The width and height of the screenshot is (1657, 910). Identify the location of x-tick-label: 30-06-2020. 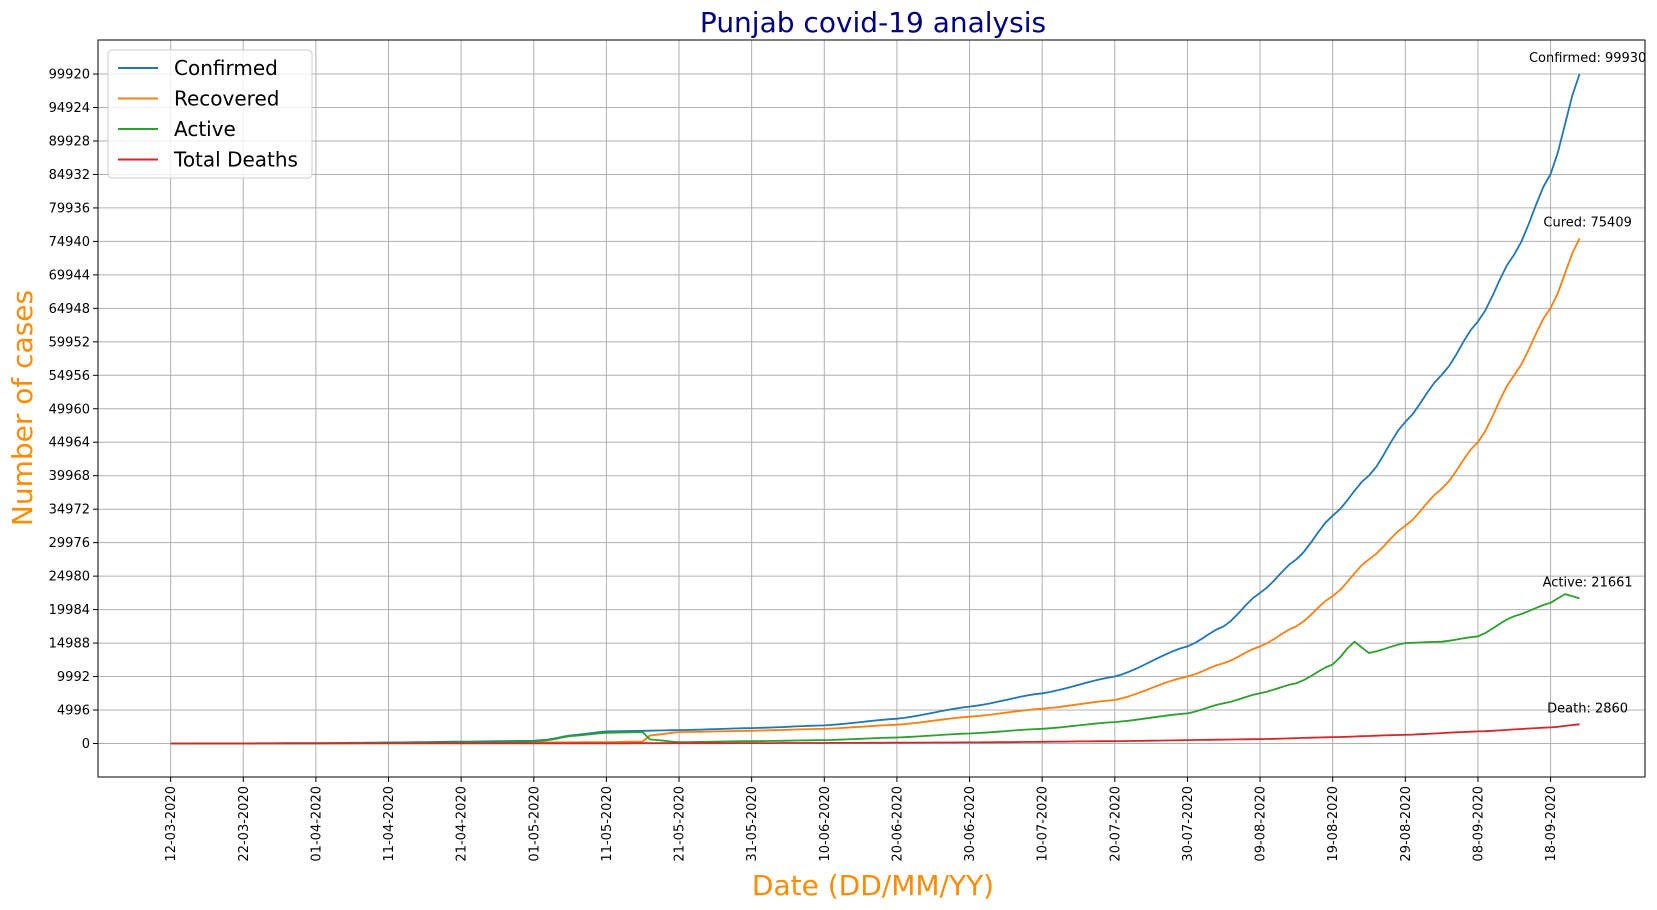
(970, 824).